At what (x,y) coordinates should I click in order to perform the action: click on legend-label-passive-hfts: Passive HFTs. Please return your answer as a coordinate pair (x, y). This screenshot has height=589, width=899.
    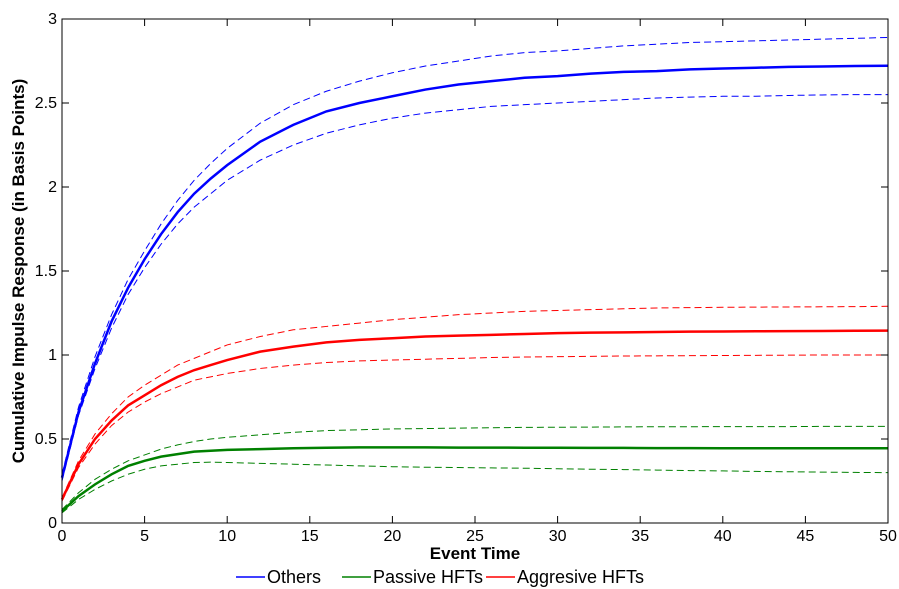
    Looking at the image, I should click on (428, 577).